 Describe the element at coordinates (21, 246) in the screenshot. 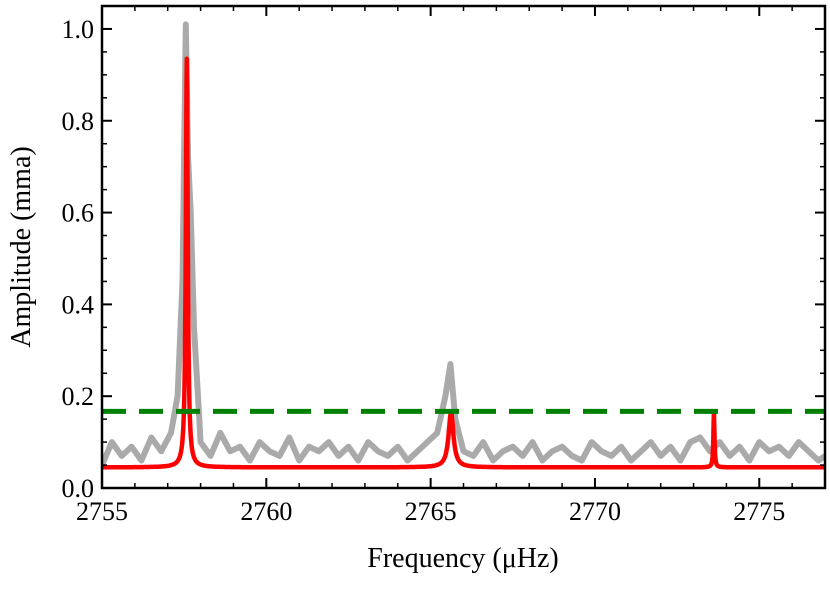

I see `y-axis-title: Amplitude (mma)` at that location.